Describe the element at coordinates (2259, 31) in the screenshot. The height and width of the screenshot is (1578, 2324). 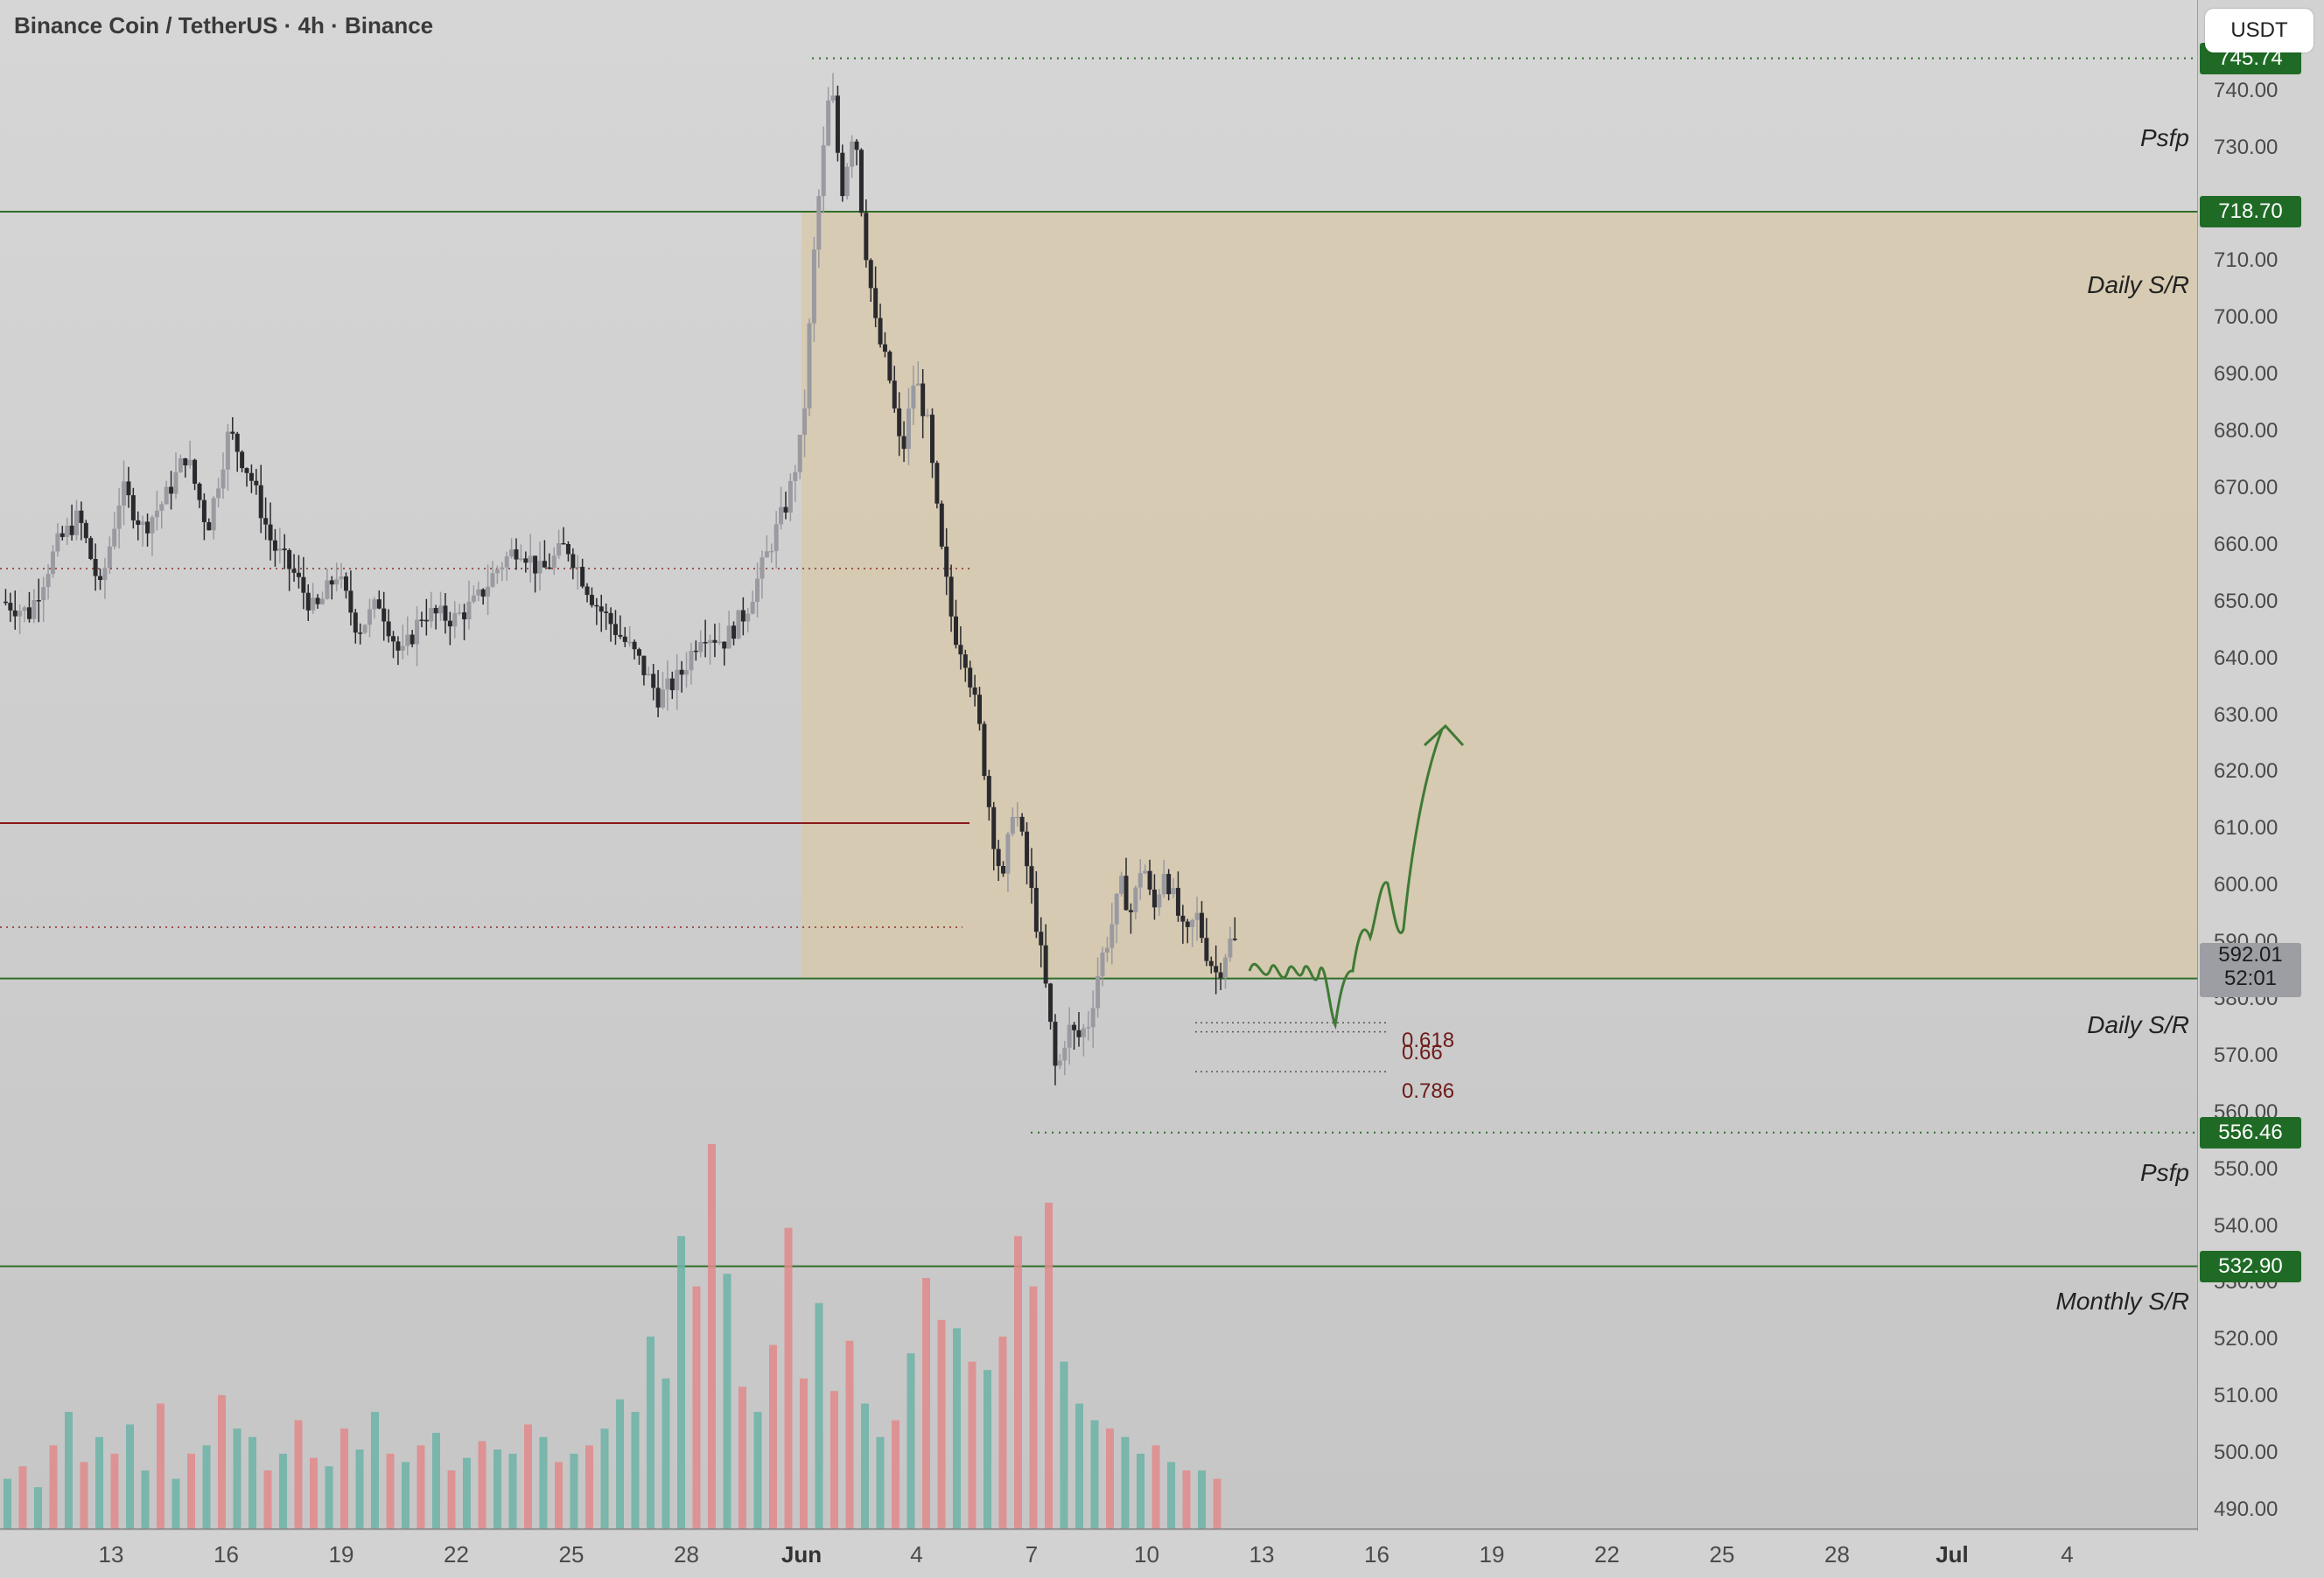
I see `currency-button: USDT` at that location.